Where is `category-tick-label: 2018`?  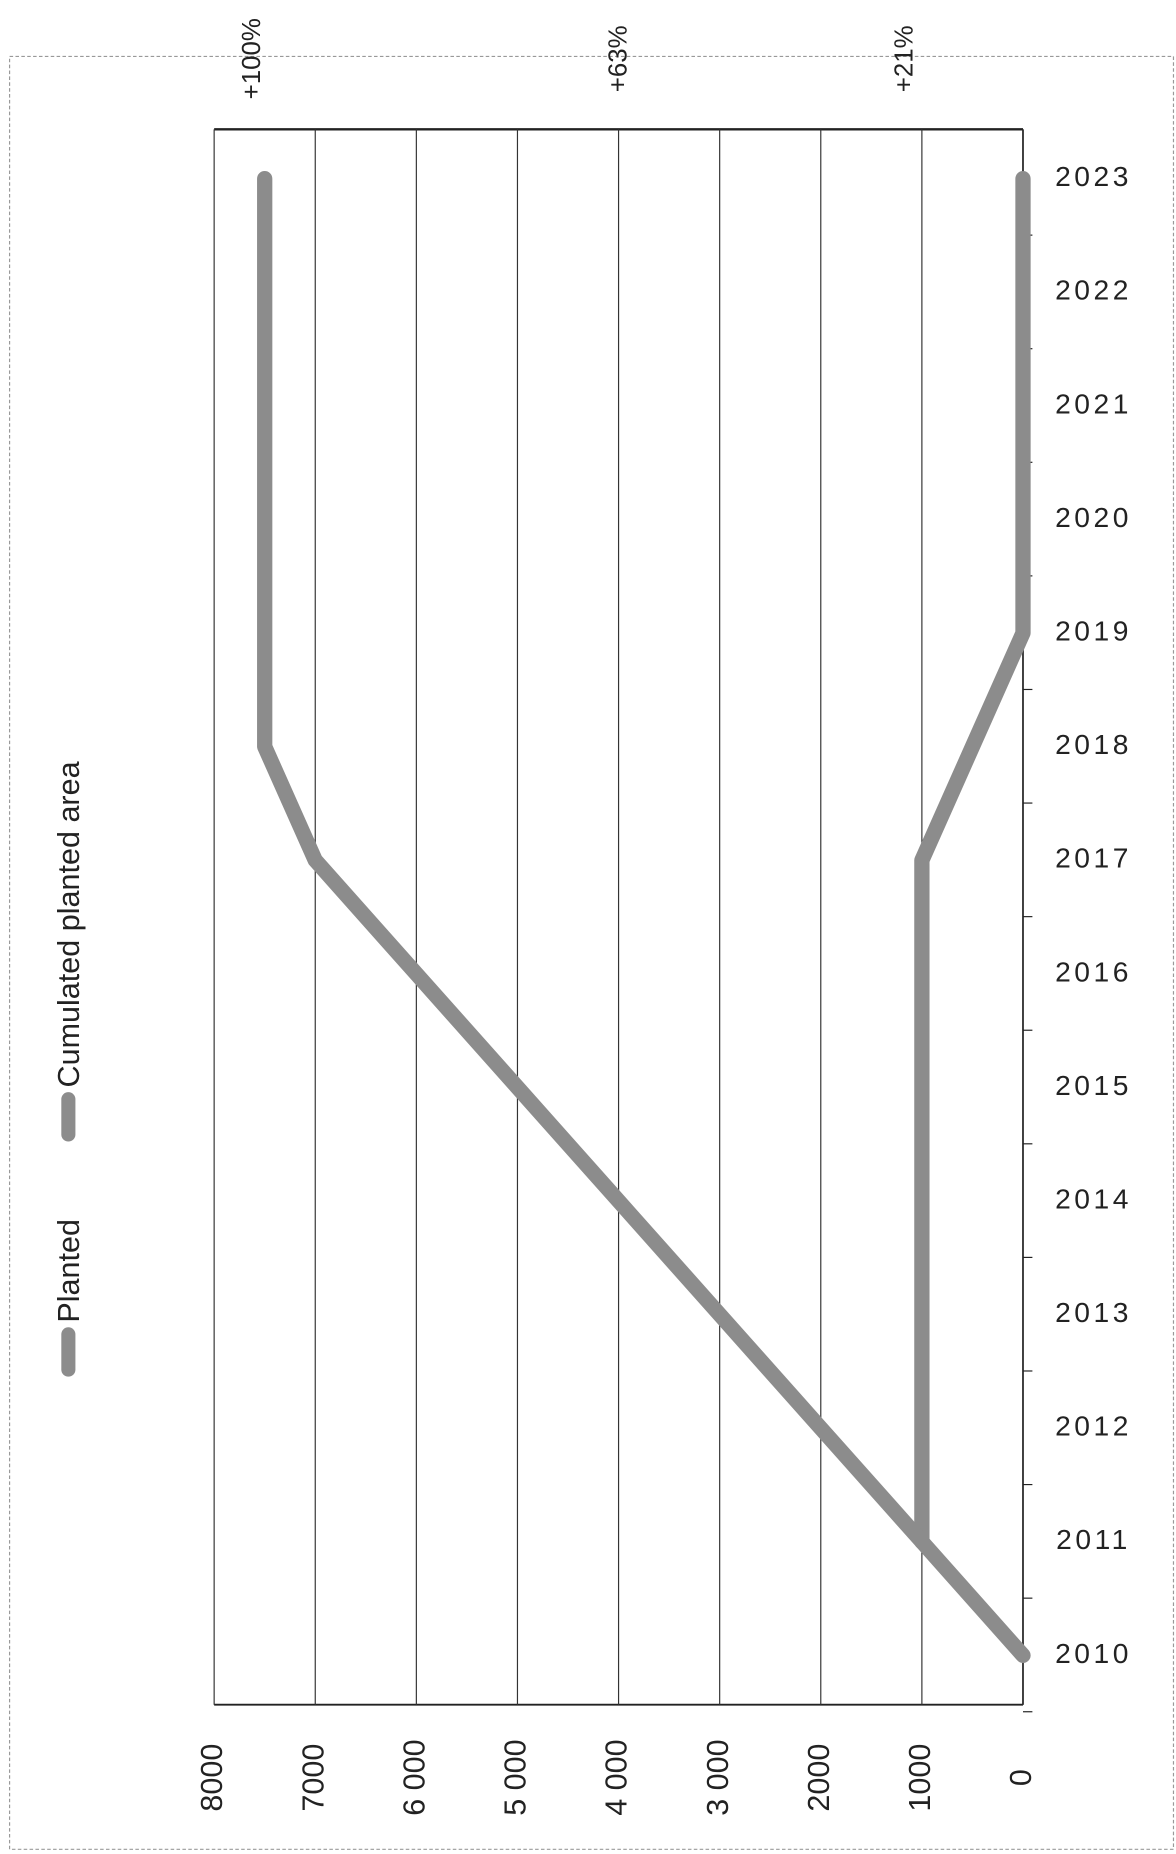 category-tick-label: 2018 is located at coordinates (1093, 744).